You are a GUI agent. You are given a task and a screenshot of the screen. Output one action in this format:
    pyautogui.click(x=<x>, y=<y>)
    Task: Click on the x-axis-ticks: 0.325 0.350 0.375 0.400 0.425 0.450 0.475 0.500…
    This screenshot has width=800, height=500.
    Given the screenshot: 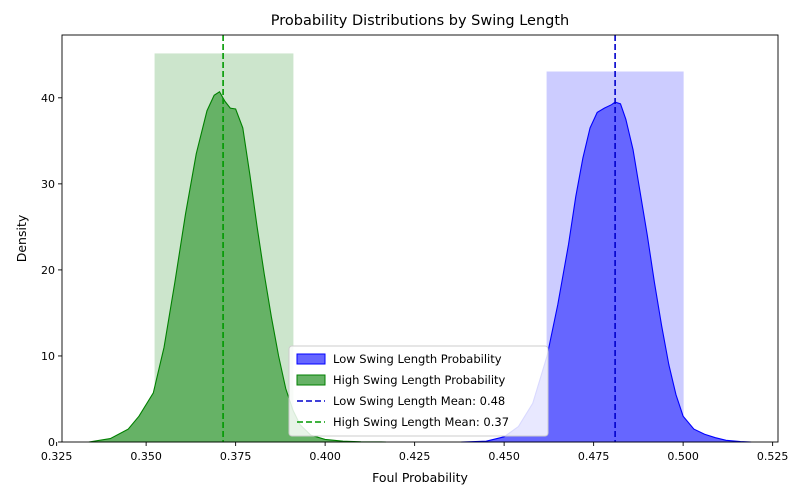 What is the action you would take?
    pyautogui.click(x=415, y=452)
    